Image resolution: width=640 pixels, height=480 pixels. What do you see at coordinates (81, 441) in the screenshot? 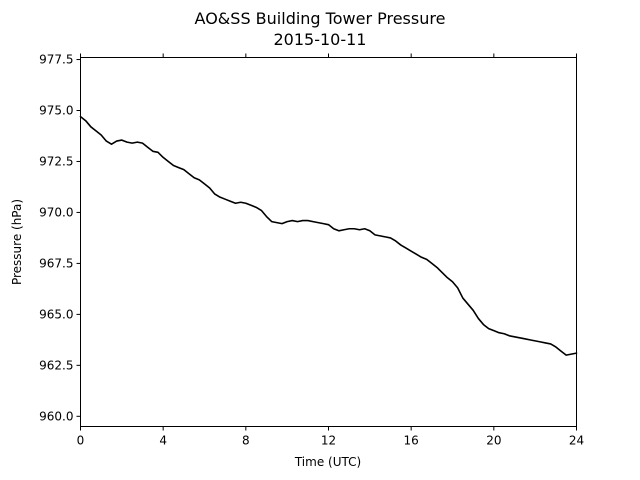
I see `x-tick-label: 0` at bounding box center [81, 441].